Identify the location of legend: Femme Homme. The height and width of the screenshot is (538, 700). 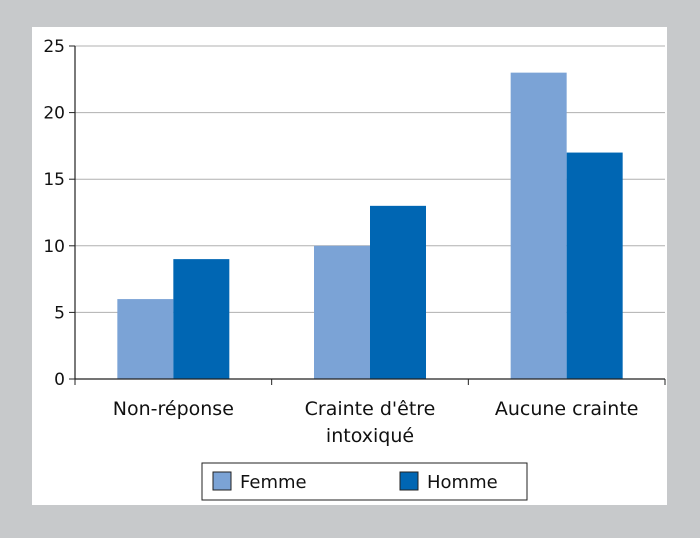
(364, 481).